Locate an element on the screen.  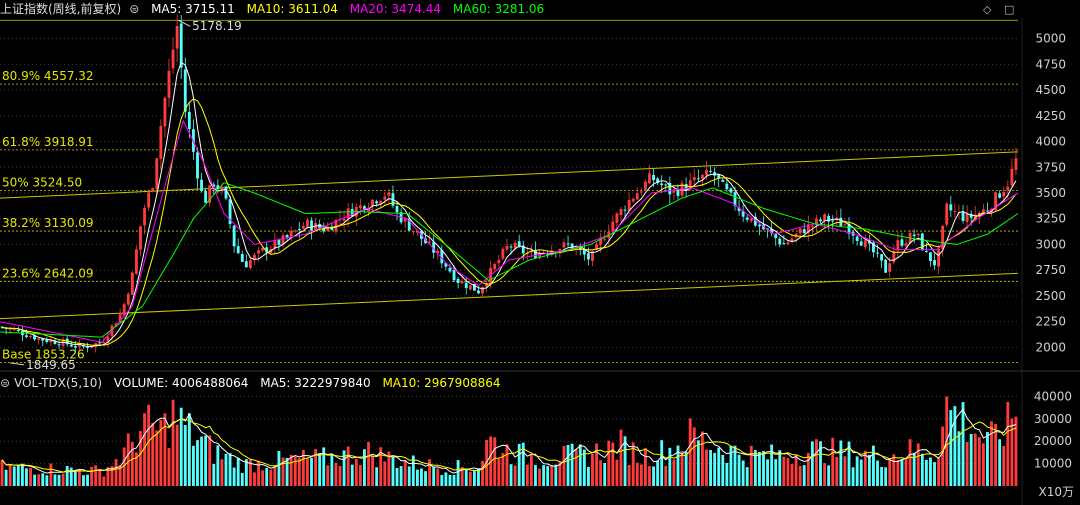
low-price-label: 1849.65 is located at coordinates (51, 365).